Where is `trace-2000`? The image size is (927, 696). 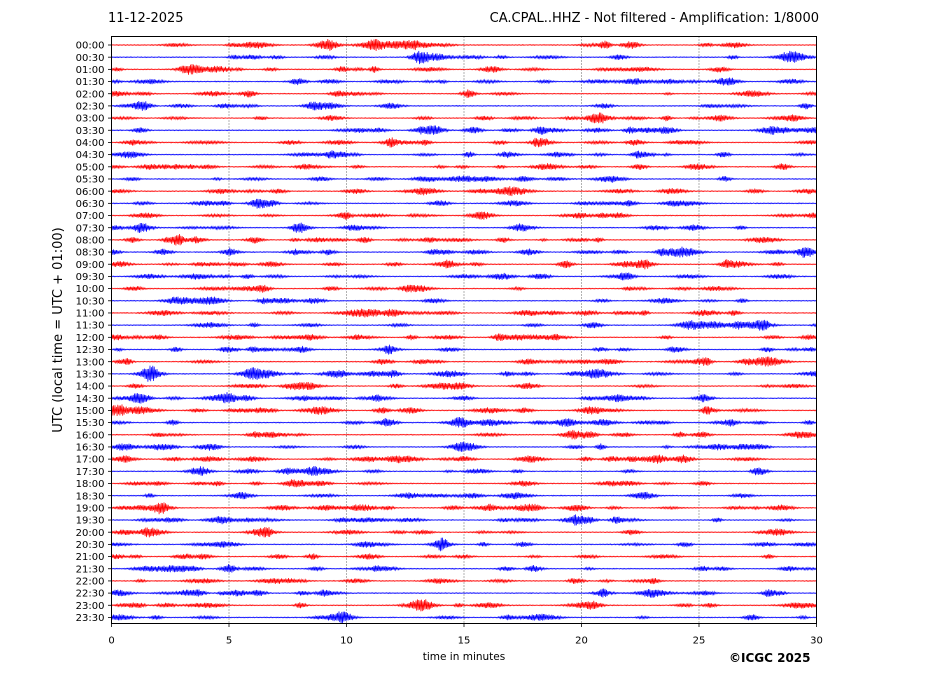 trace-2000 is located at coordinates (464, 532).